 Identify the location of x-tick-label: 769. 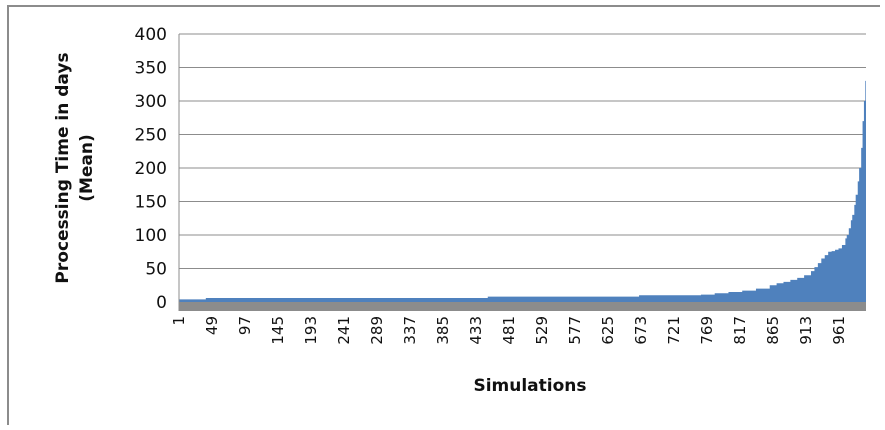
(707, 330).